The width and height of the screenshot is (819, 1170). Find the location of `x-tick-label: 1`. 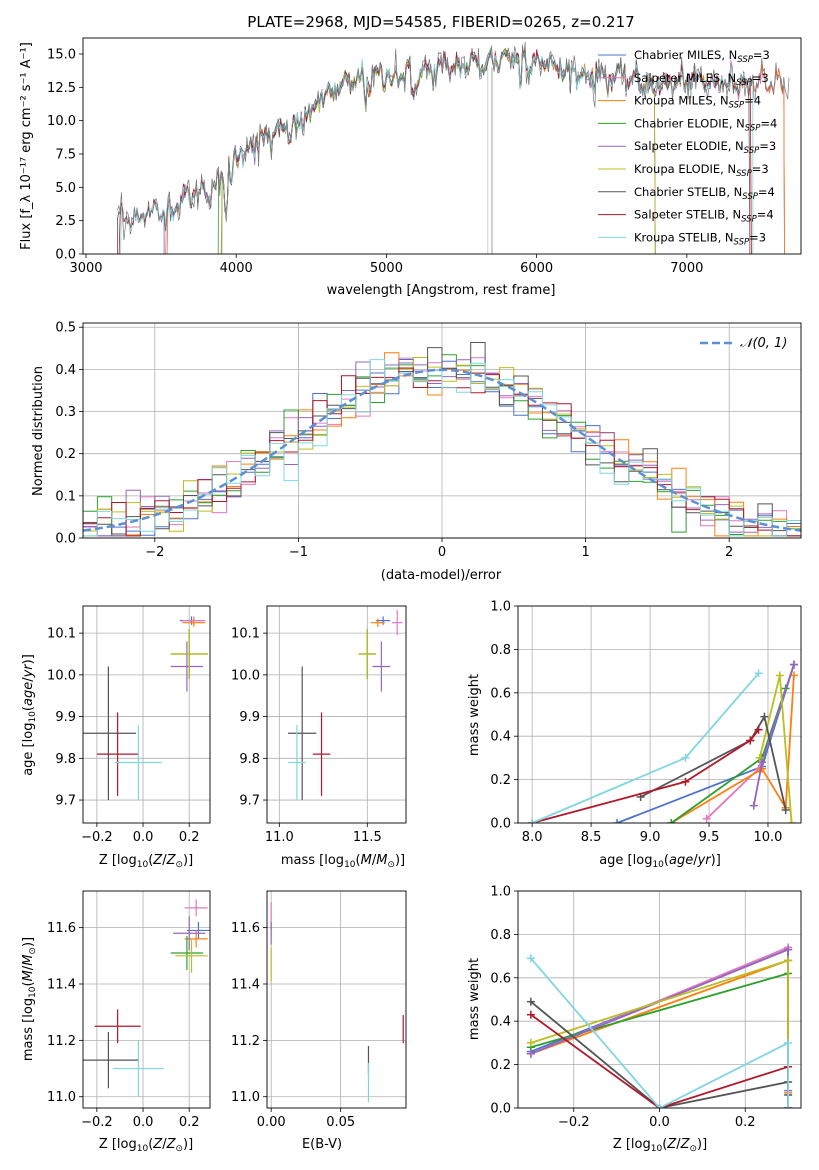

x-tick-label: 1 is located at coordinates (585, 552).